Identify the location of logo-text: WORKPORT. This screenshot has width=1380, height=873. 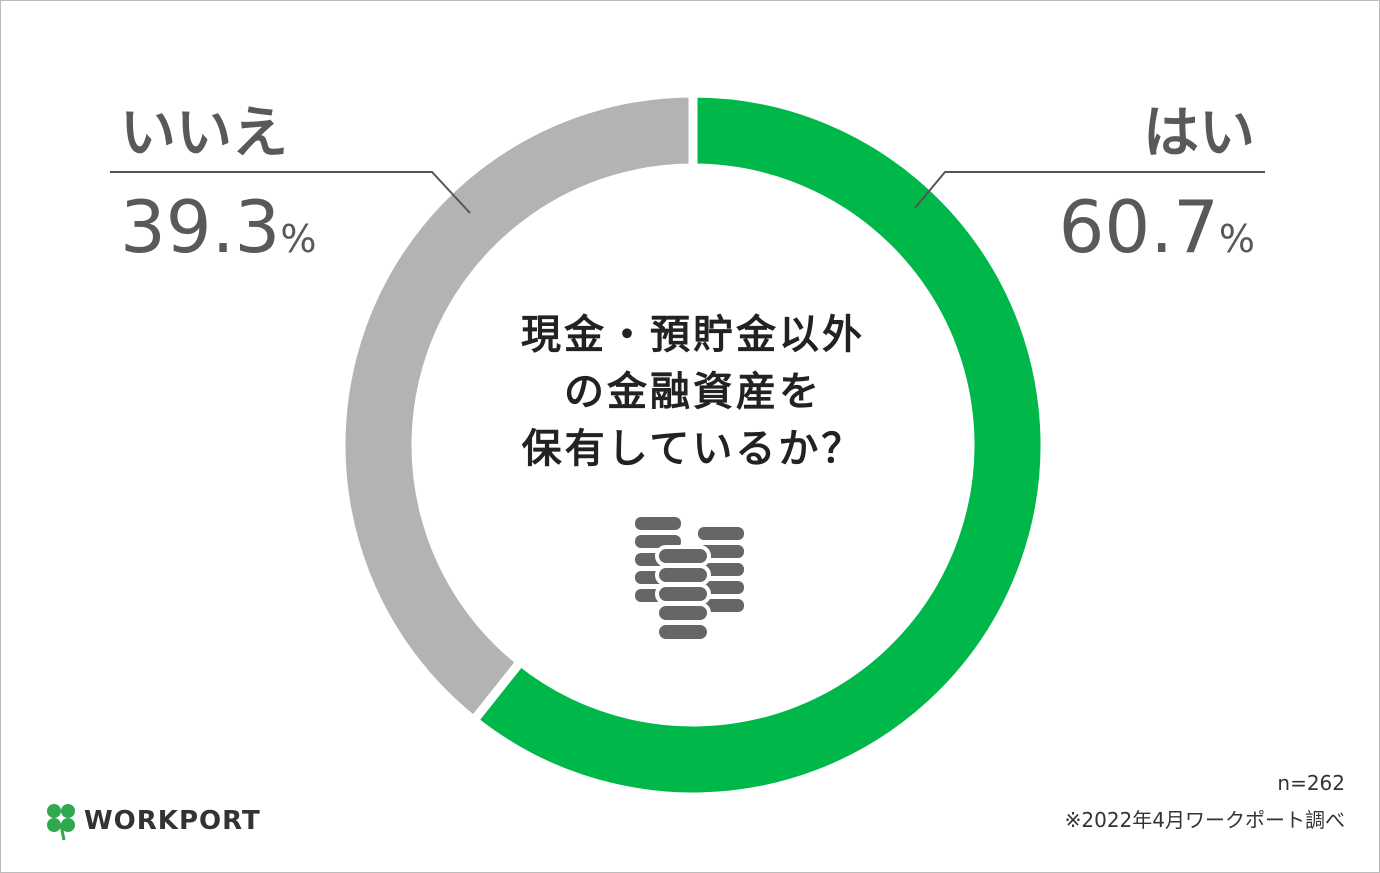
(172, 821).